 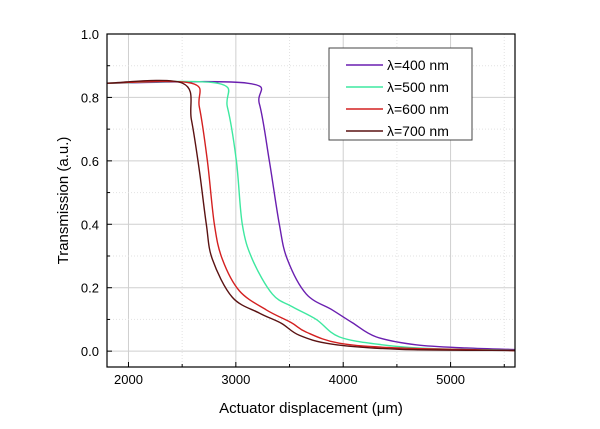 I want to click on y-tick-label: 0.6, so click(x=90, y=161).